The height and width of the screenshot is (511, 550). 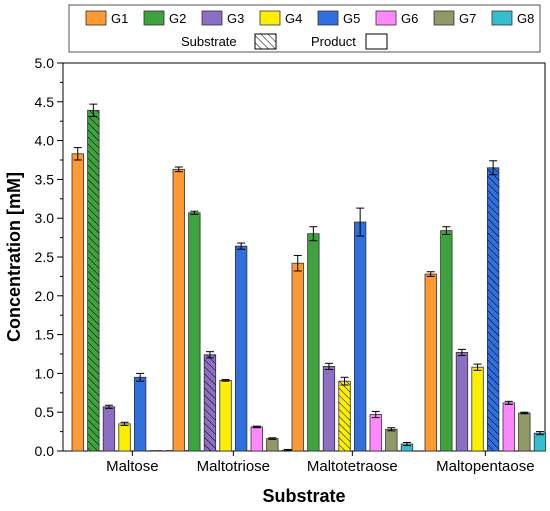 I want to click on y-tick-label: 1.5, so click(x=45, y=335).